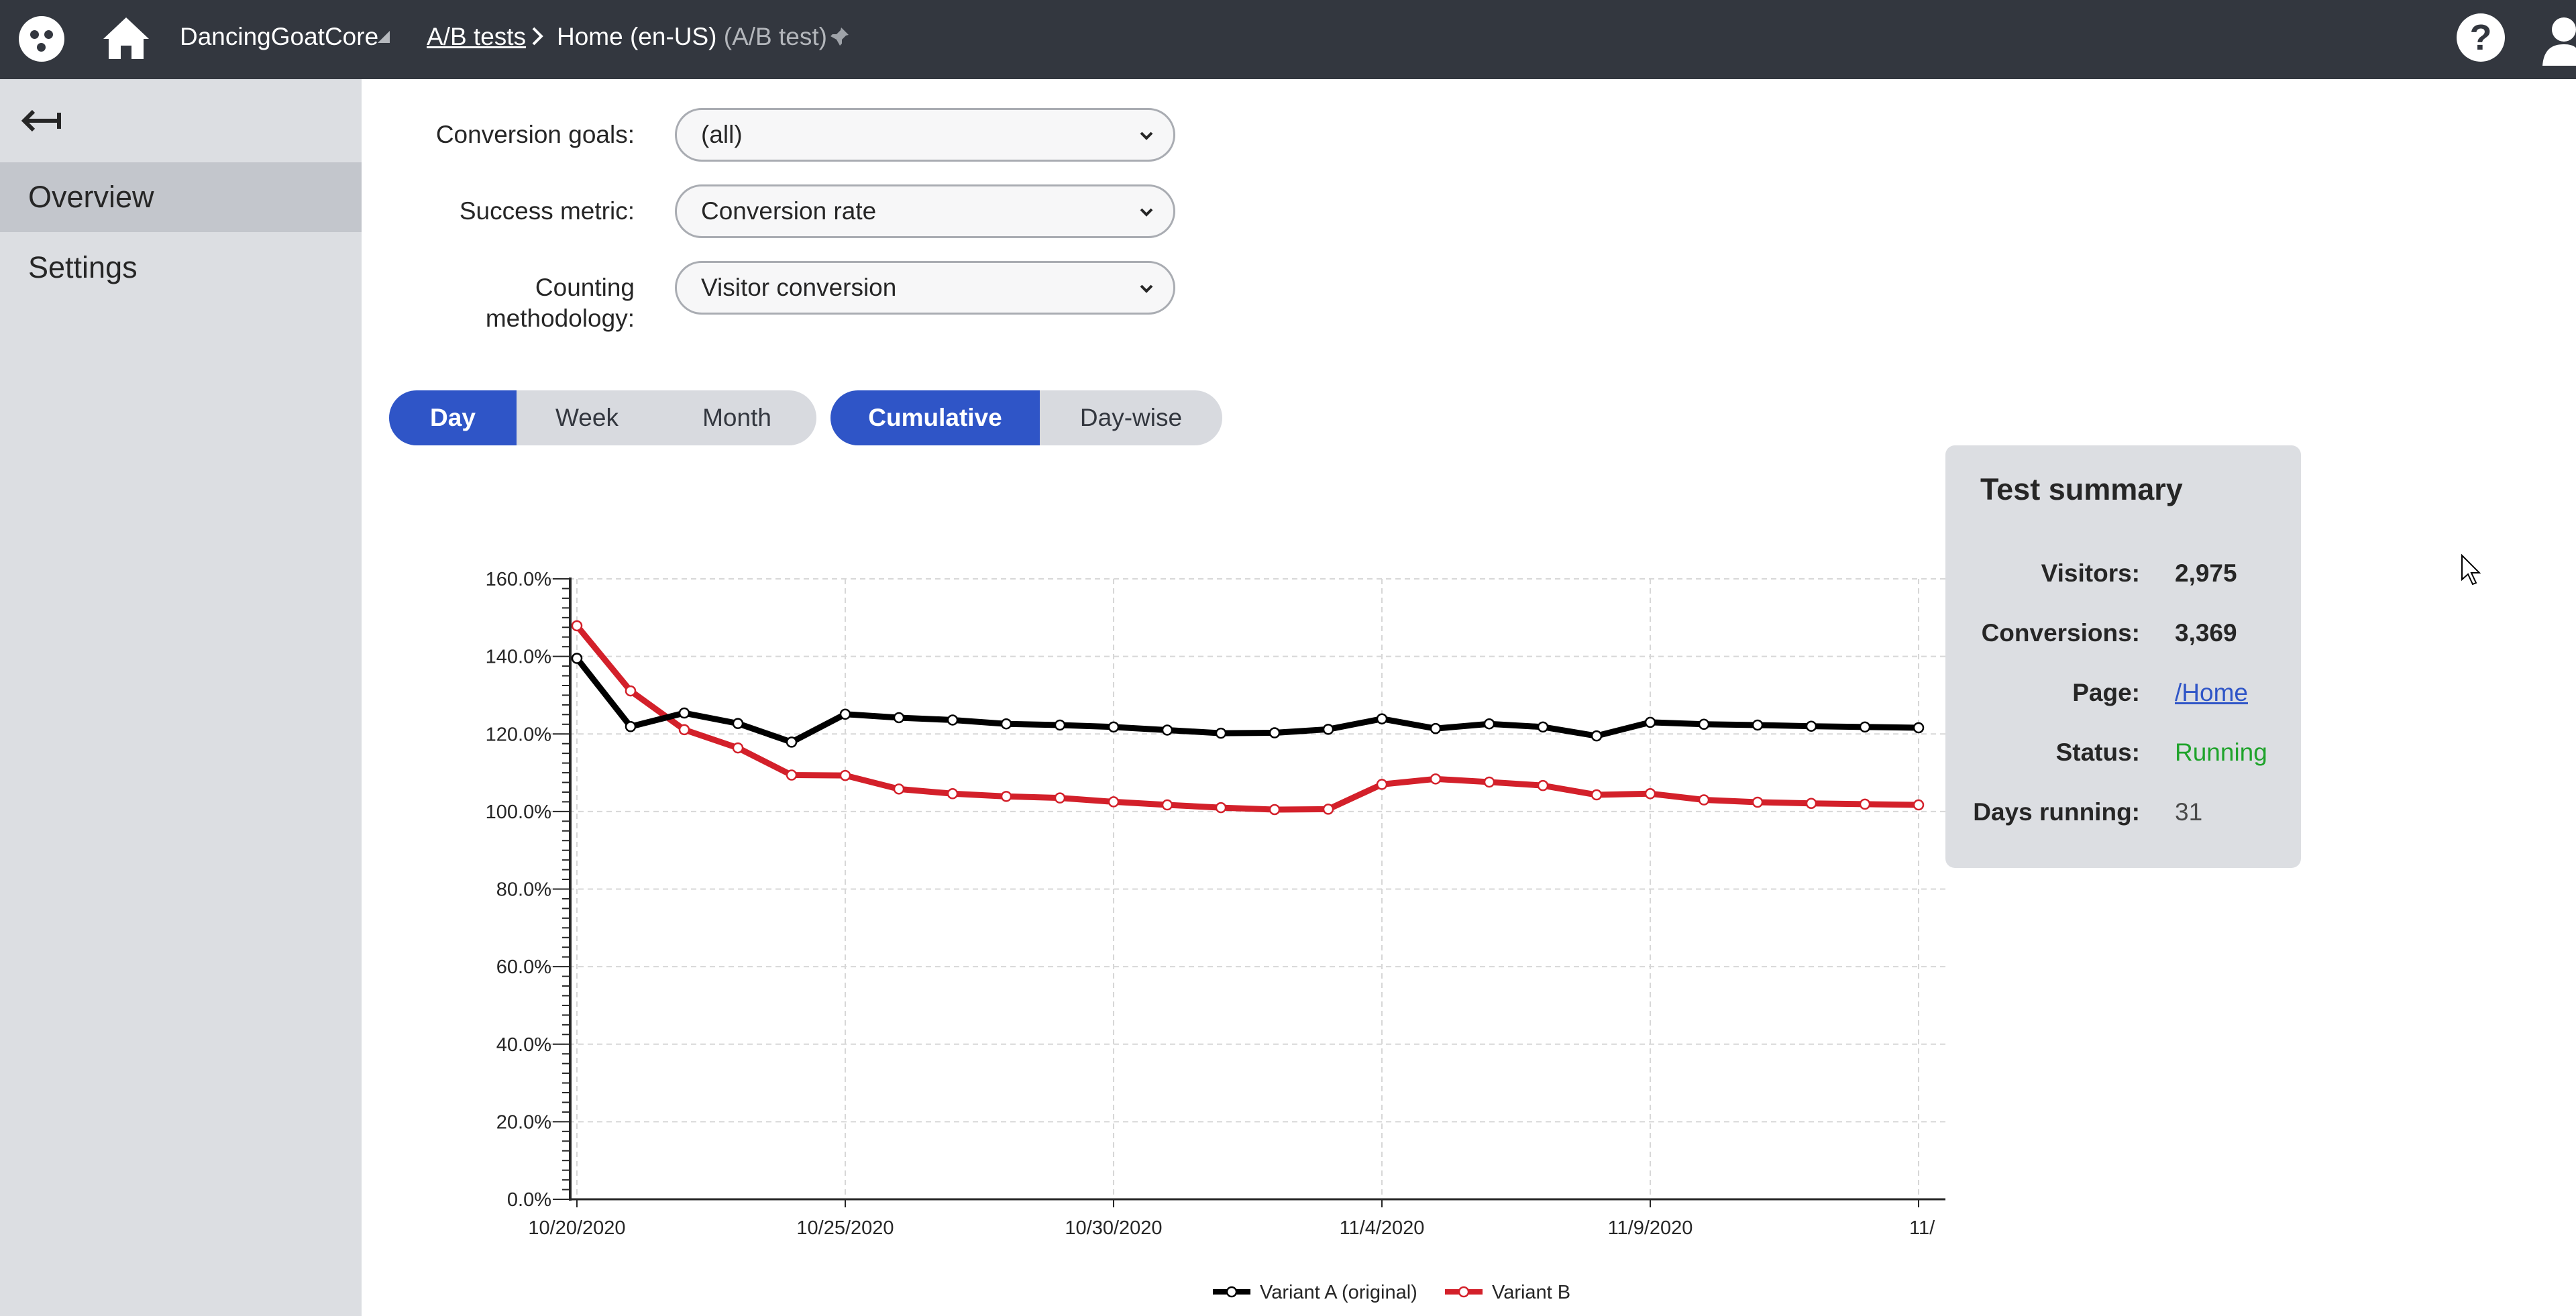 Image resolution: width=2576 pixels, height=1316 pixels. I want to click on series-group, so click(1248, 718).